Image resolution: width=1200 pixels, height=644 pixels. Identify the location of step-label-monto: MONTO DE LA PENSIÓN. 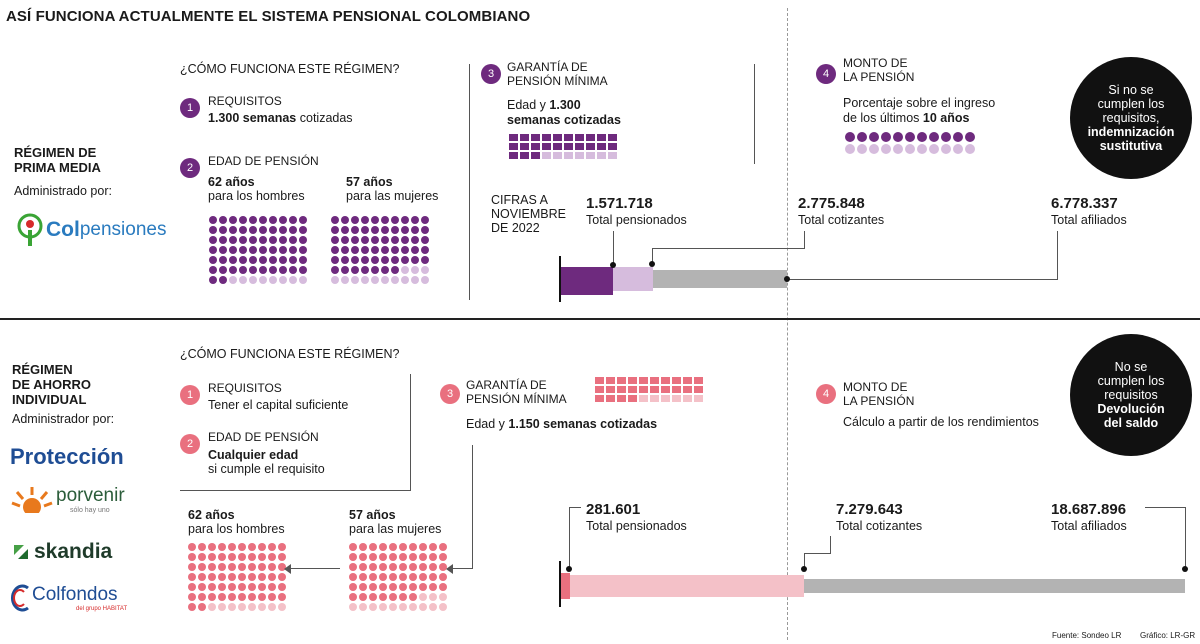
(879, 394).